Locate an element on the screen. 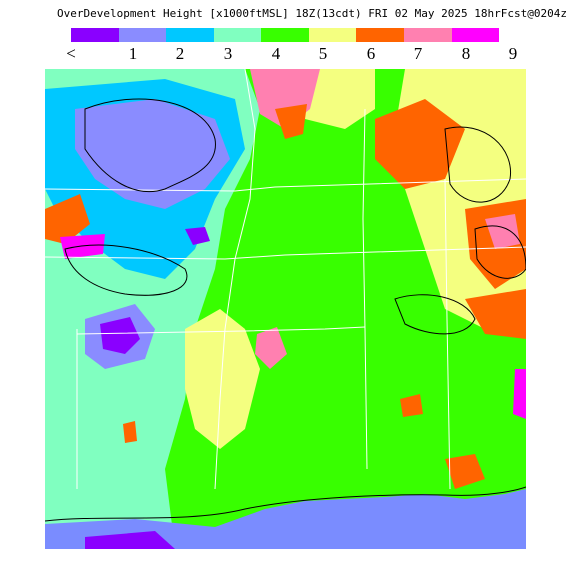 This screenshot has height=572, width=572. legend-tick-label: 5 is located at coordinates (323, 53).